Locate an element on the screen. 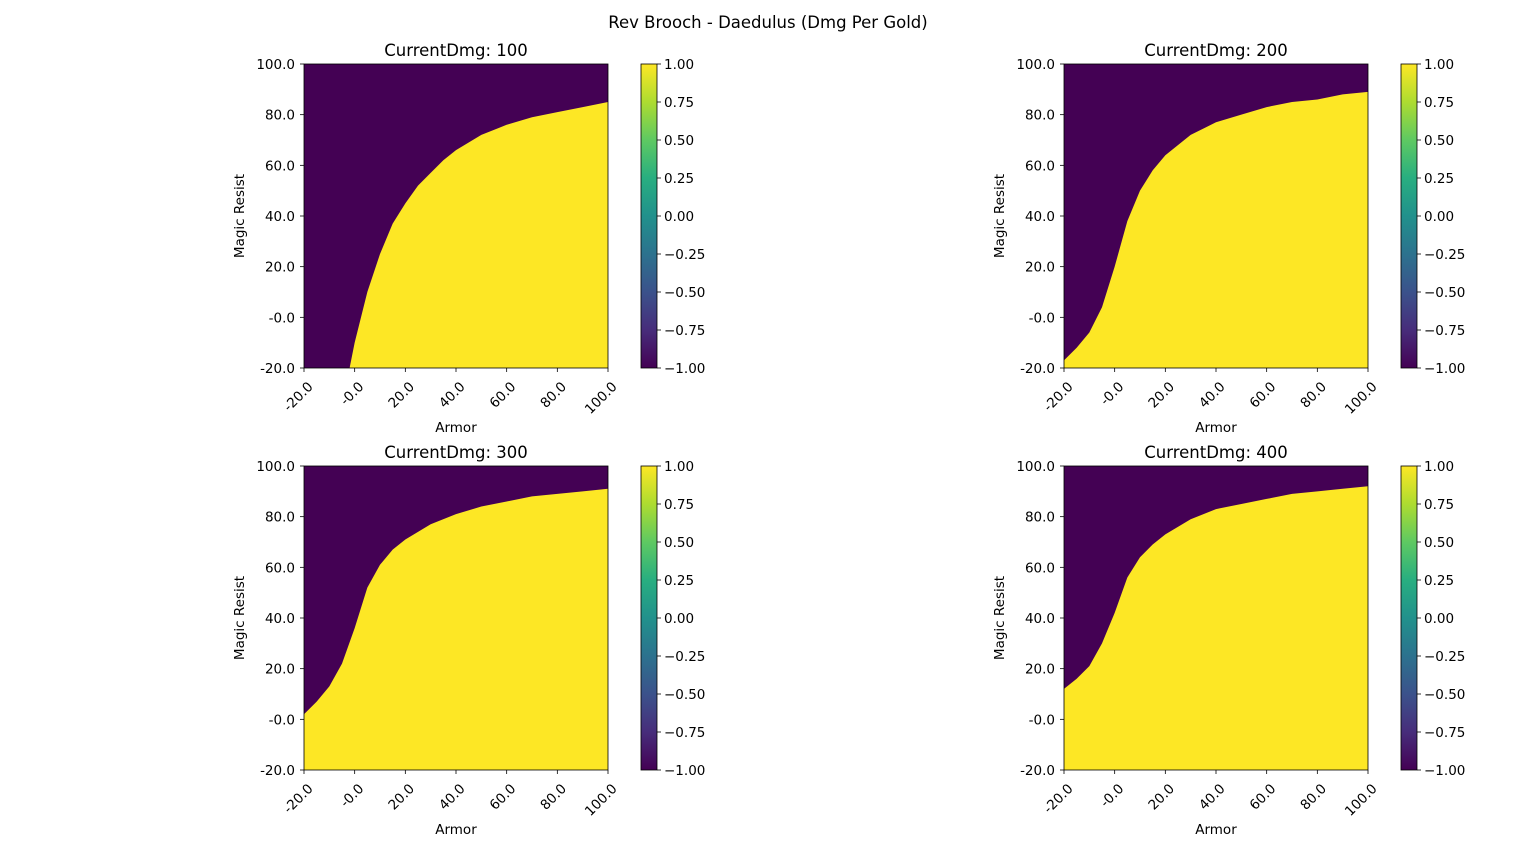 This screenshot has height=850, width=1536. colorbar-tick-label: 0.50 is located at coordinates (1439, 141).